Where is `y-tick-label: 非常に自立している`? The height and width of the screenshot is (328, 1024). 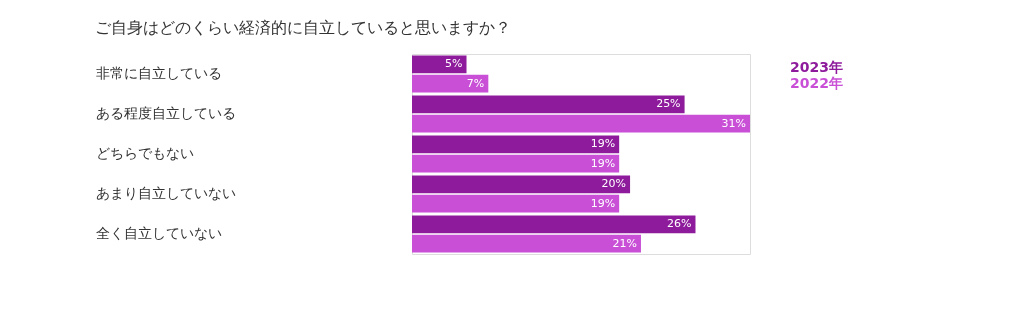 y-tick-label: 非常に自立している is located at coordinates (158, 73).